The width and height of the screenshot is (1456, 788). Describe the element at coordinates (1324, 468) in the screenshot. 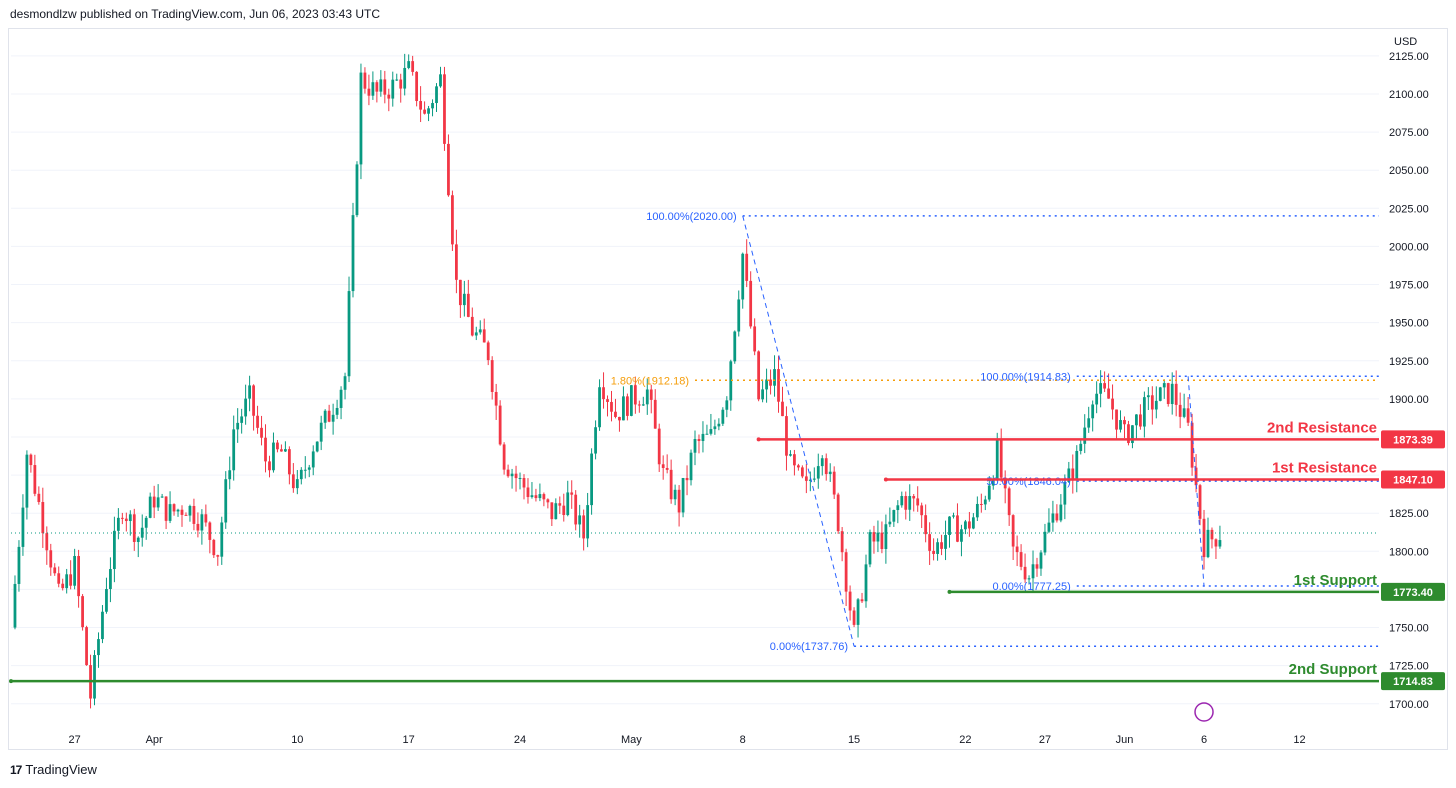

I see `level-name: 1st Resistance` at that location.